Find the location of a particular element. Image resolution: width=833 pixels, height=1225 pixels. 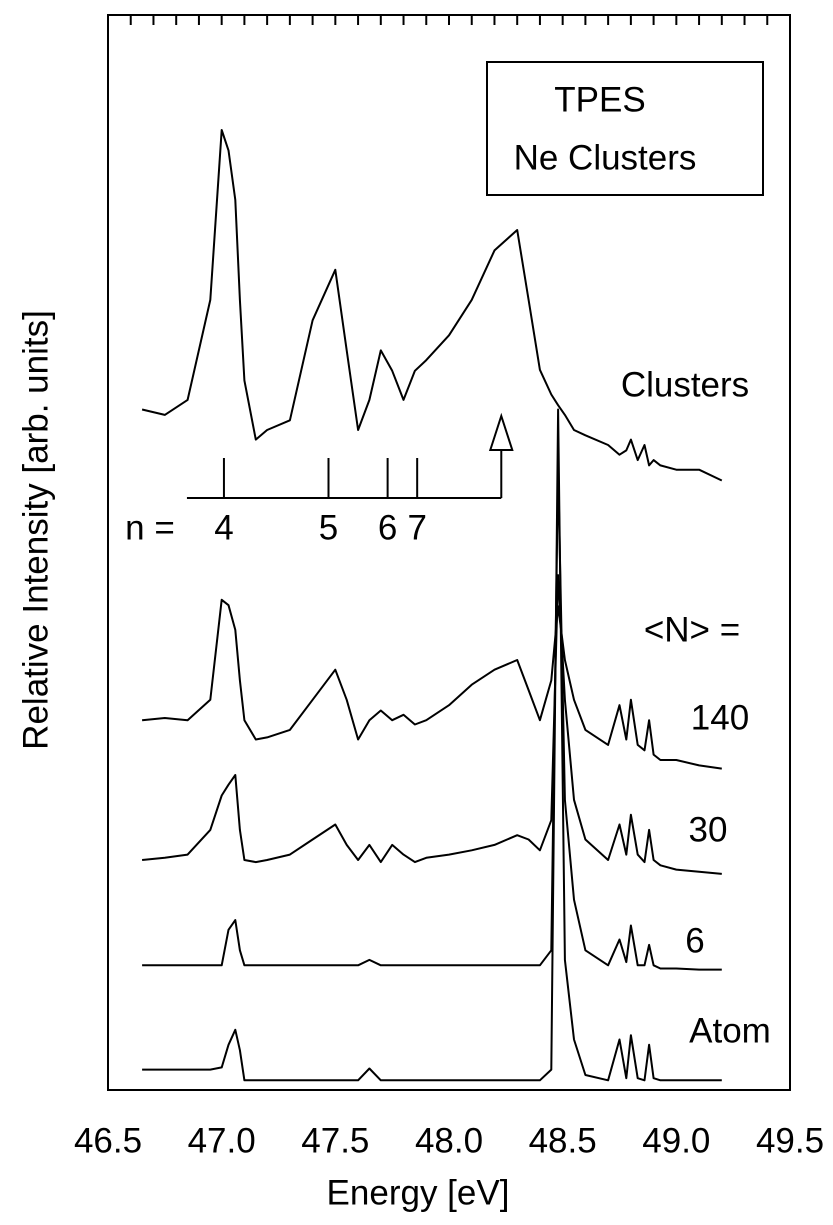

x-tick-label: 48.5 is located at coordinates (563, 1140).